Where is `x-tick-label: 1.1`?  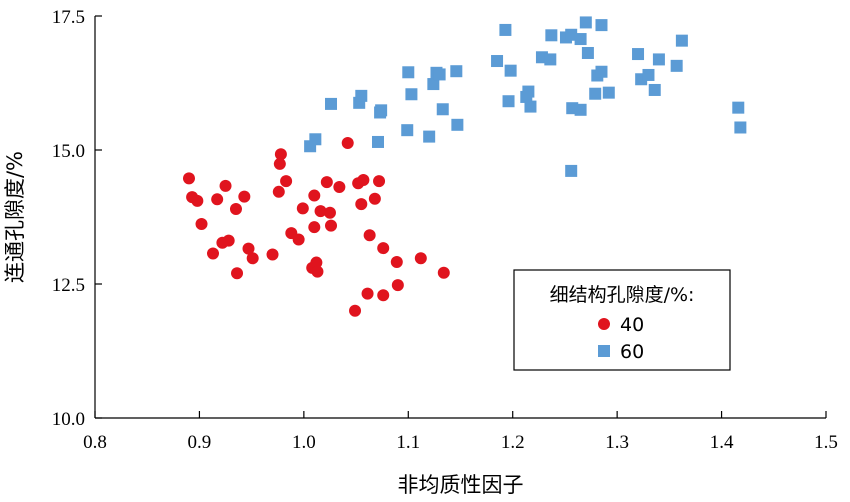 x-tick-label: 1.1 is located at coordinates (408, 442).